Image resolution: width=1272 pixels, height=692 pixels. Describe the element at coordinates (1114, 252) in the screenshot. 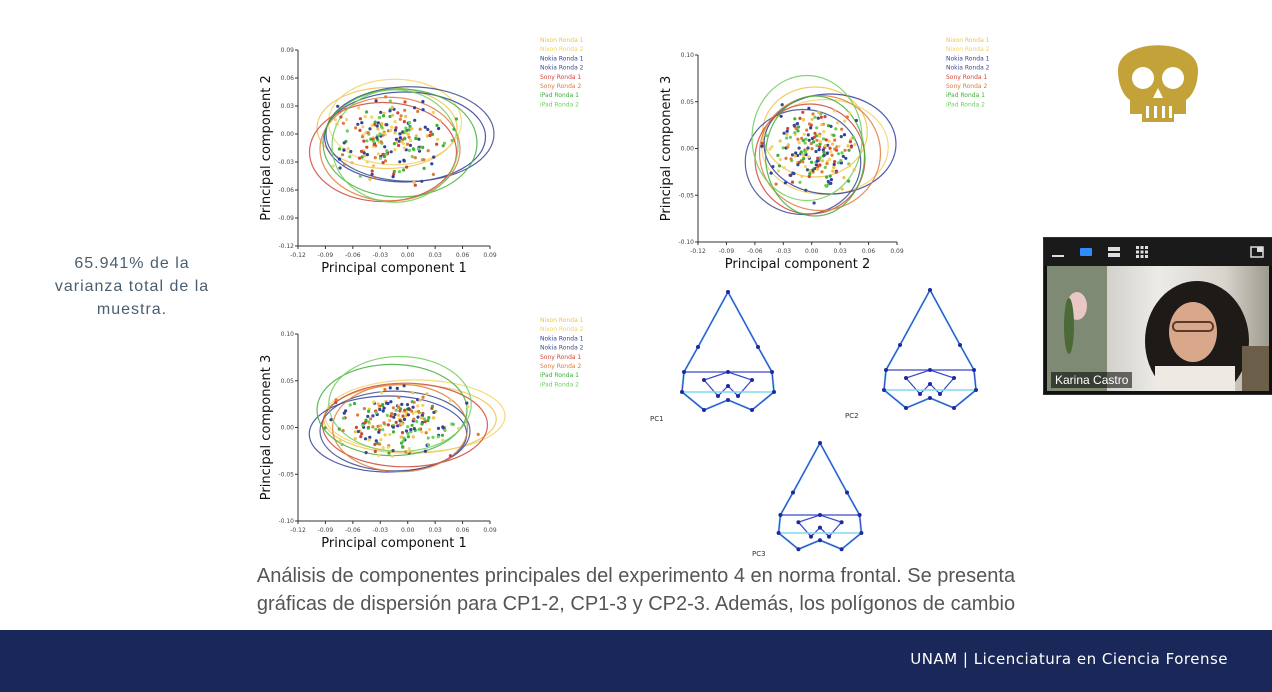

I see `strip-view-icon` at that location.